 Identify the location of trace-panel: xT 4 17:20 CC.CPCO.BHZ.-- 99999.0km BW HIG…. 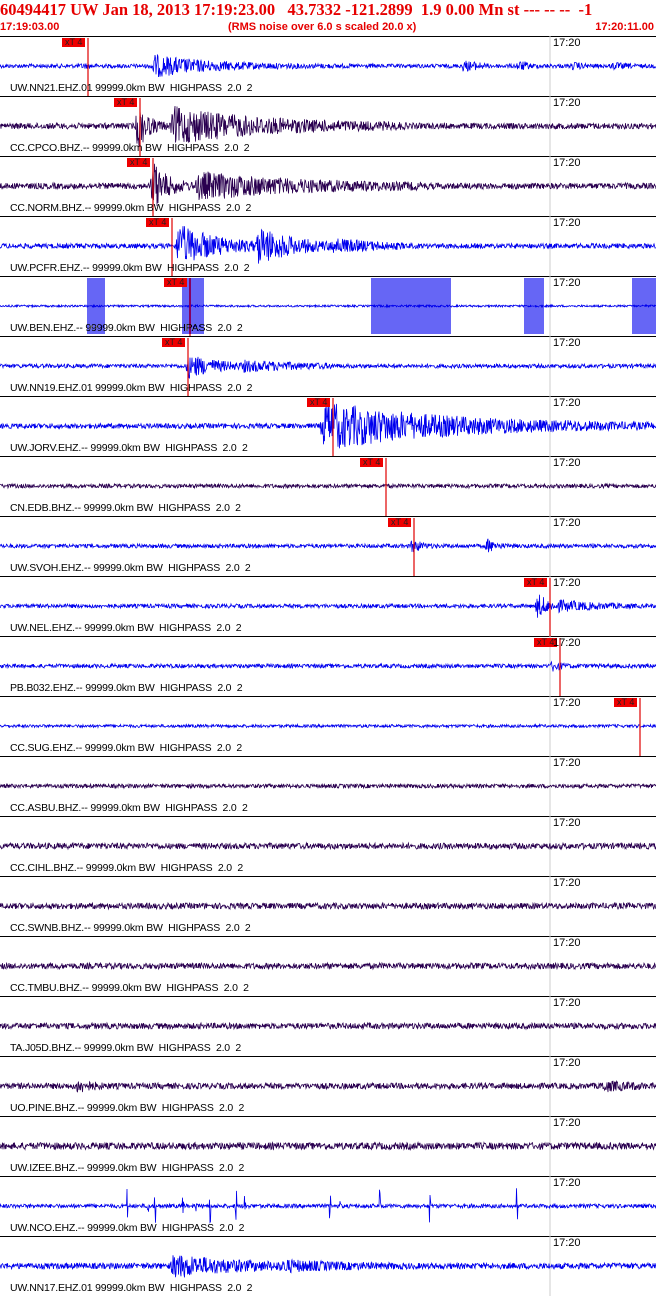
(328, 126).